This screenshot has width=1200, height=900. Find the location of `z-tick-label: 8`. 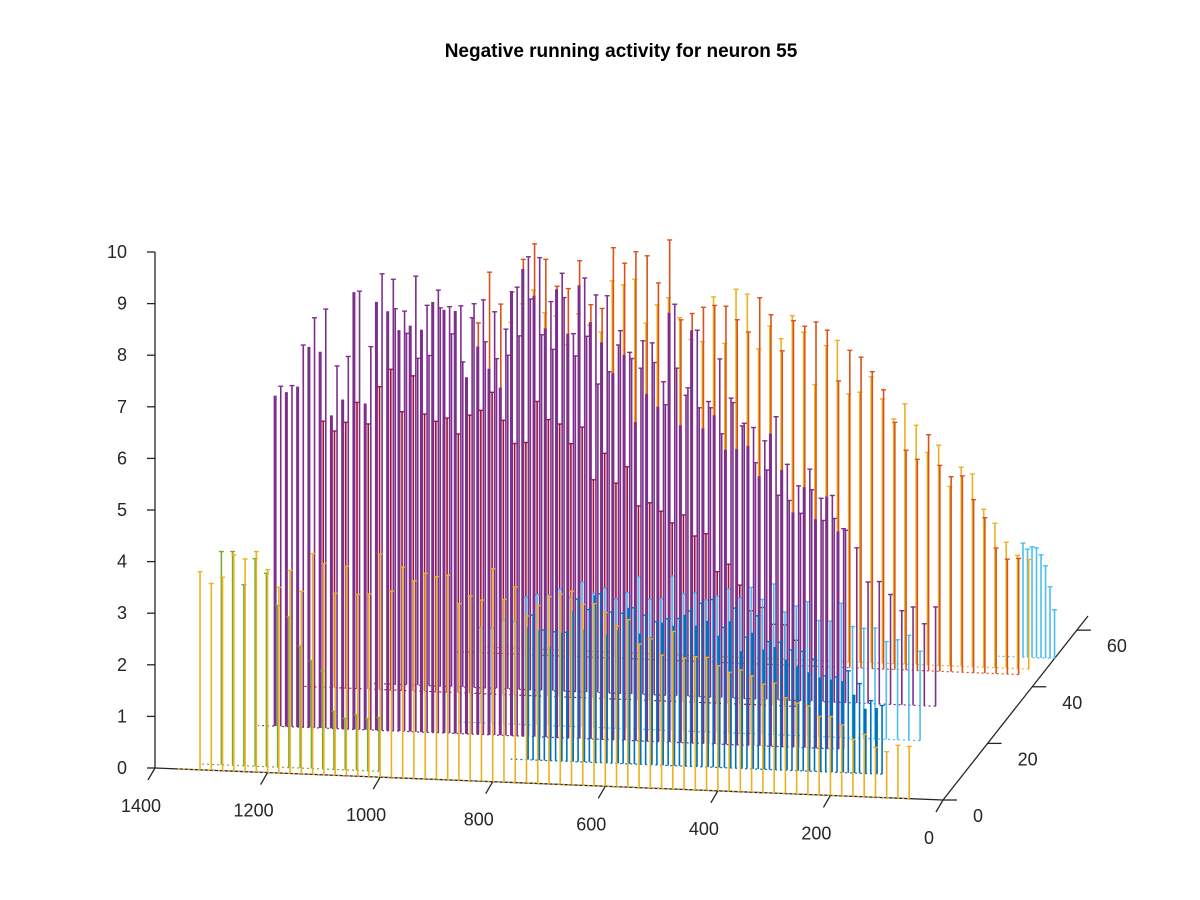

z-tick-label: 8 is located at coordinates (122, 355).